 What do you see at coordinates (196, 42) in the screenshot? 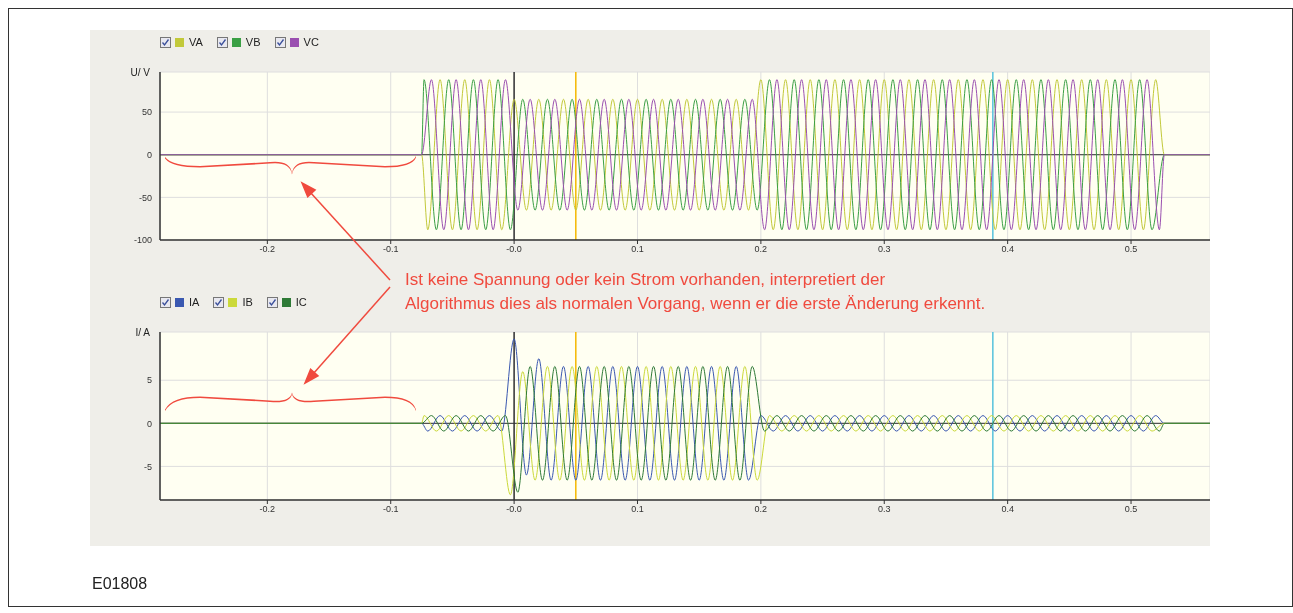
I see `legend-label: VA` at bounding box center [196, 42].